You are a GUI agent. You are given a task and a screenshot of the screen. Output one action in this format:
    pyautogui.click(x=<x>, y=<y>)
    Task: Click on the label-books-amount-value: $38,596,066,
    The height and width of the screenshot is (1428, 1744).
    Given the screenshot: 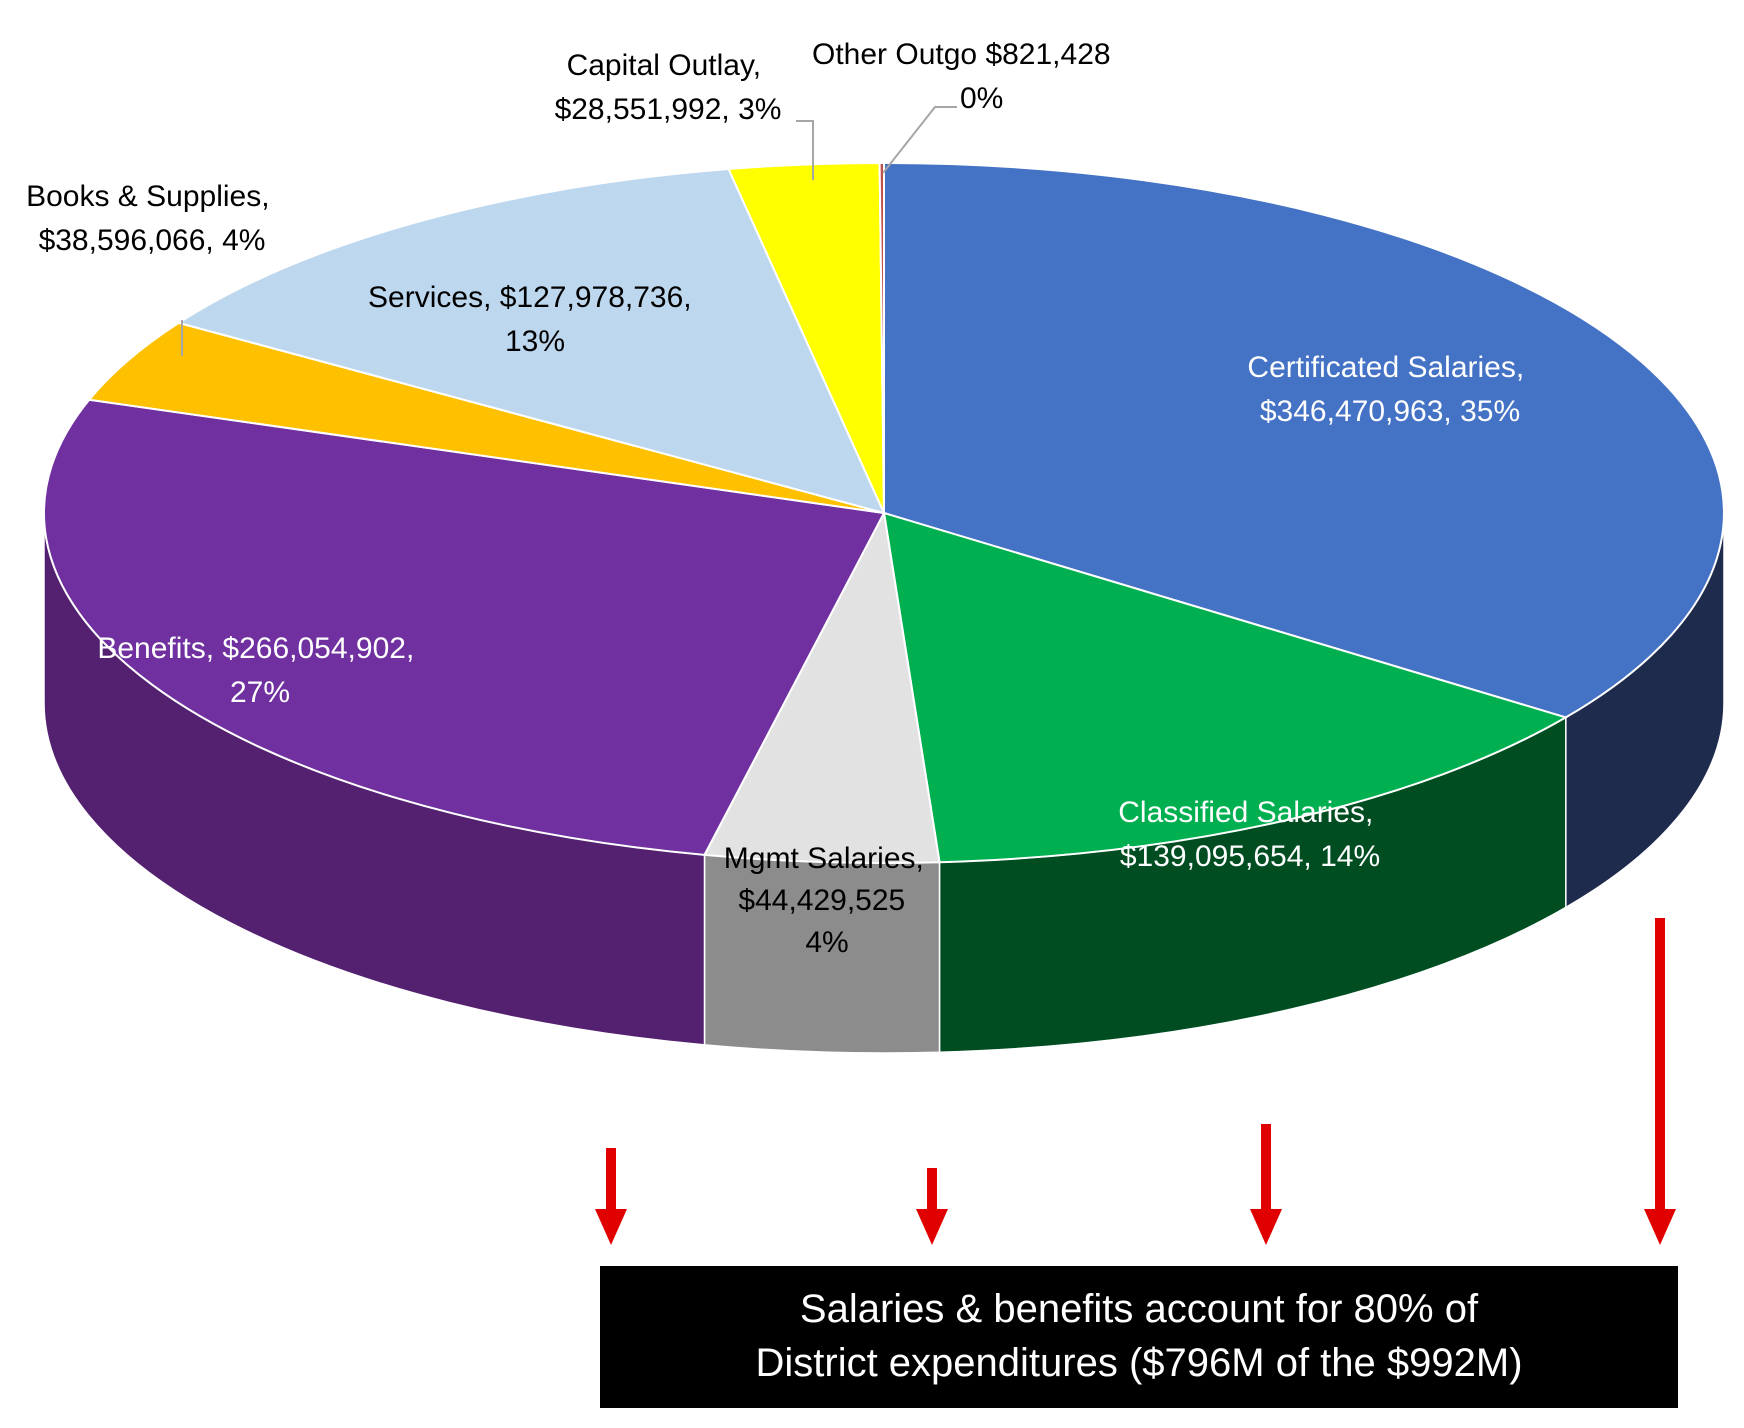 What is the action you would take?
    pyautogui.click(x=126, y=240)
    